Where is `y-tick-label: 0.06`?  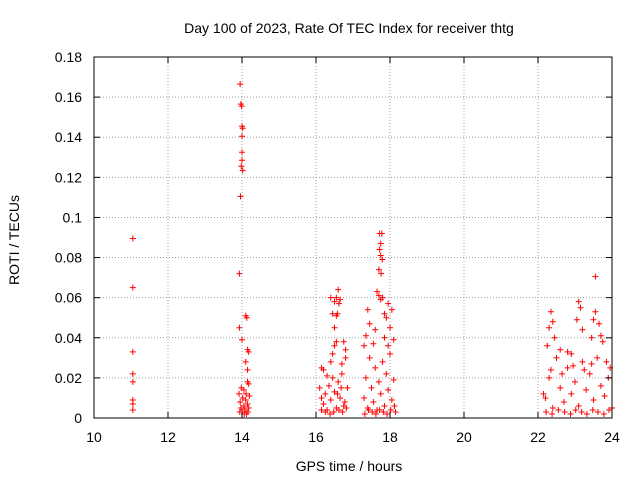
y-tick-label: 0.06 is located at coordinates (68, 298).